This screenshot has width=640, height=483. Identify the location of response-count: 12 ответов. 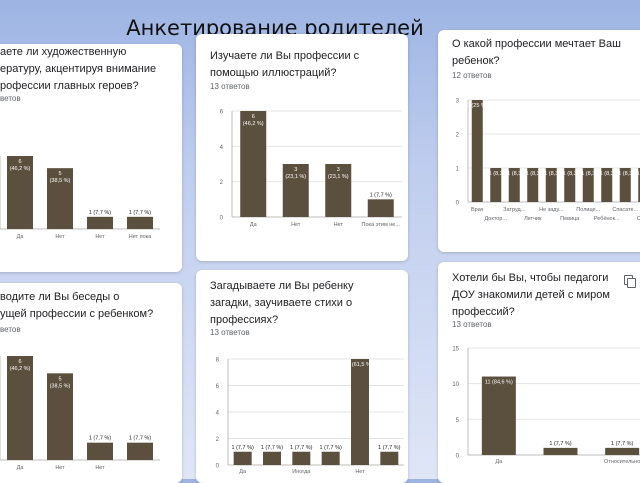
(472, 75).